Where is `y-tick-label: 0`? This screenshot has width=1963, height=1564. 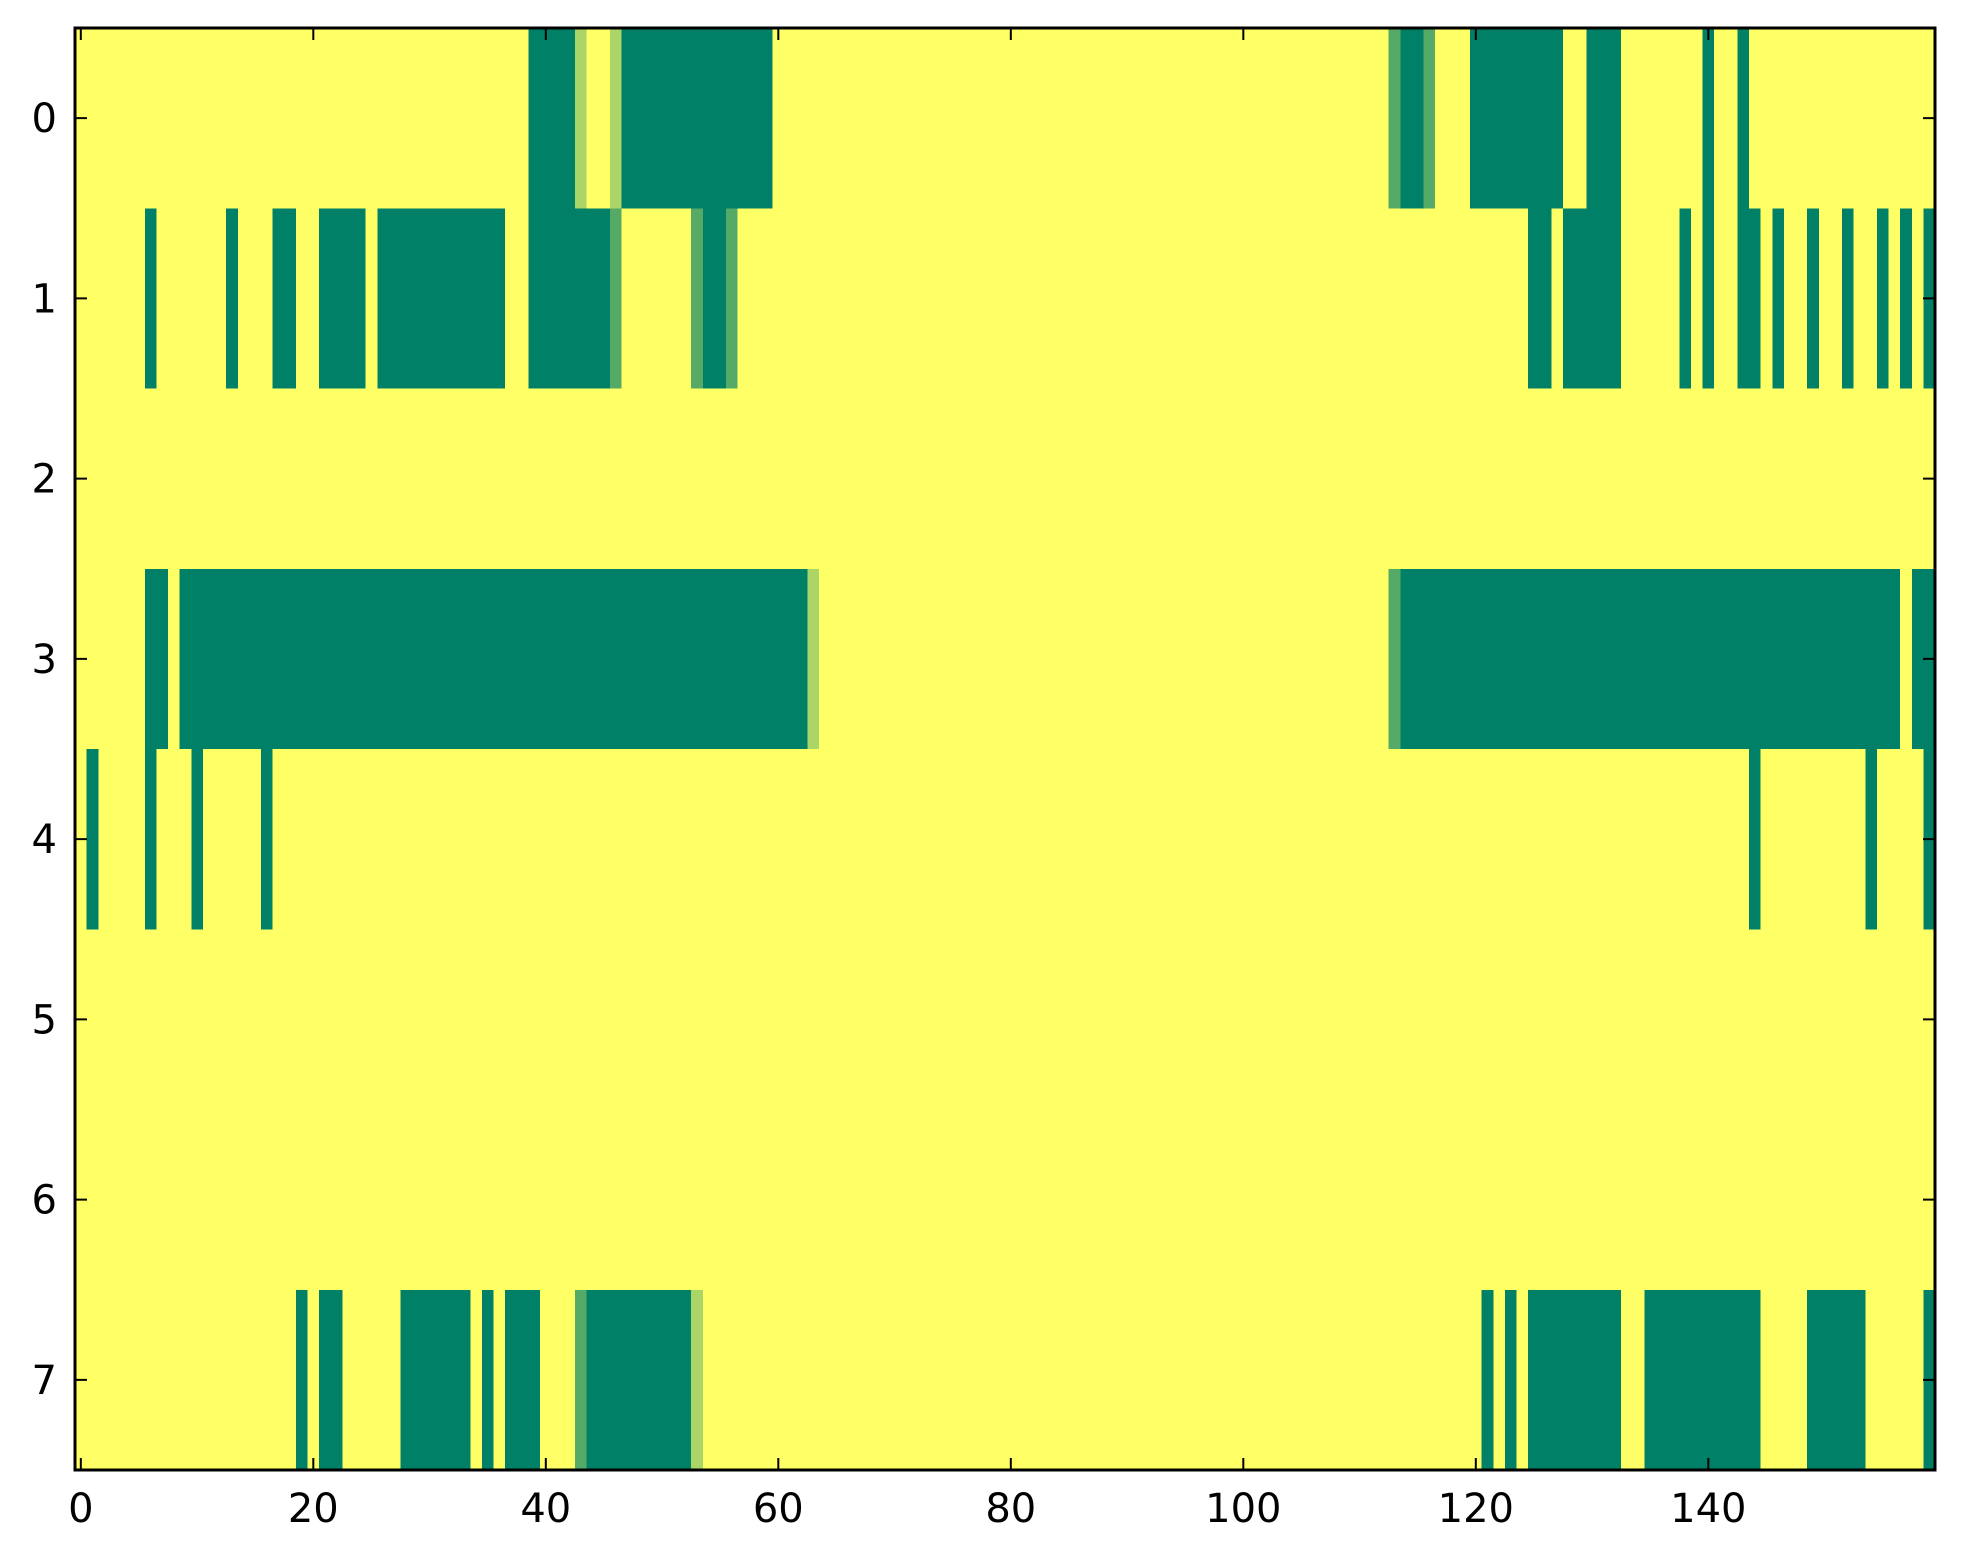 y-tick-label: 0 is located at coordinates (44, 119).